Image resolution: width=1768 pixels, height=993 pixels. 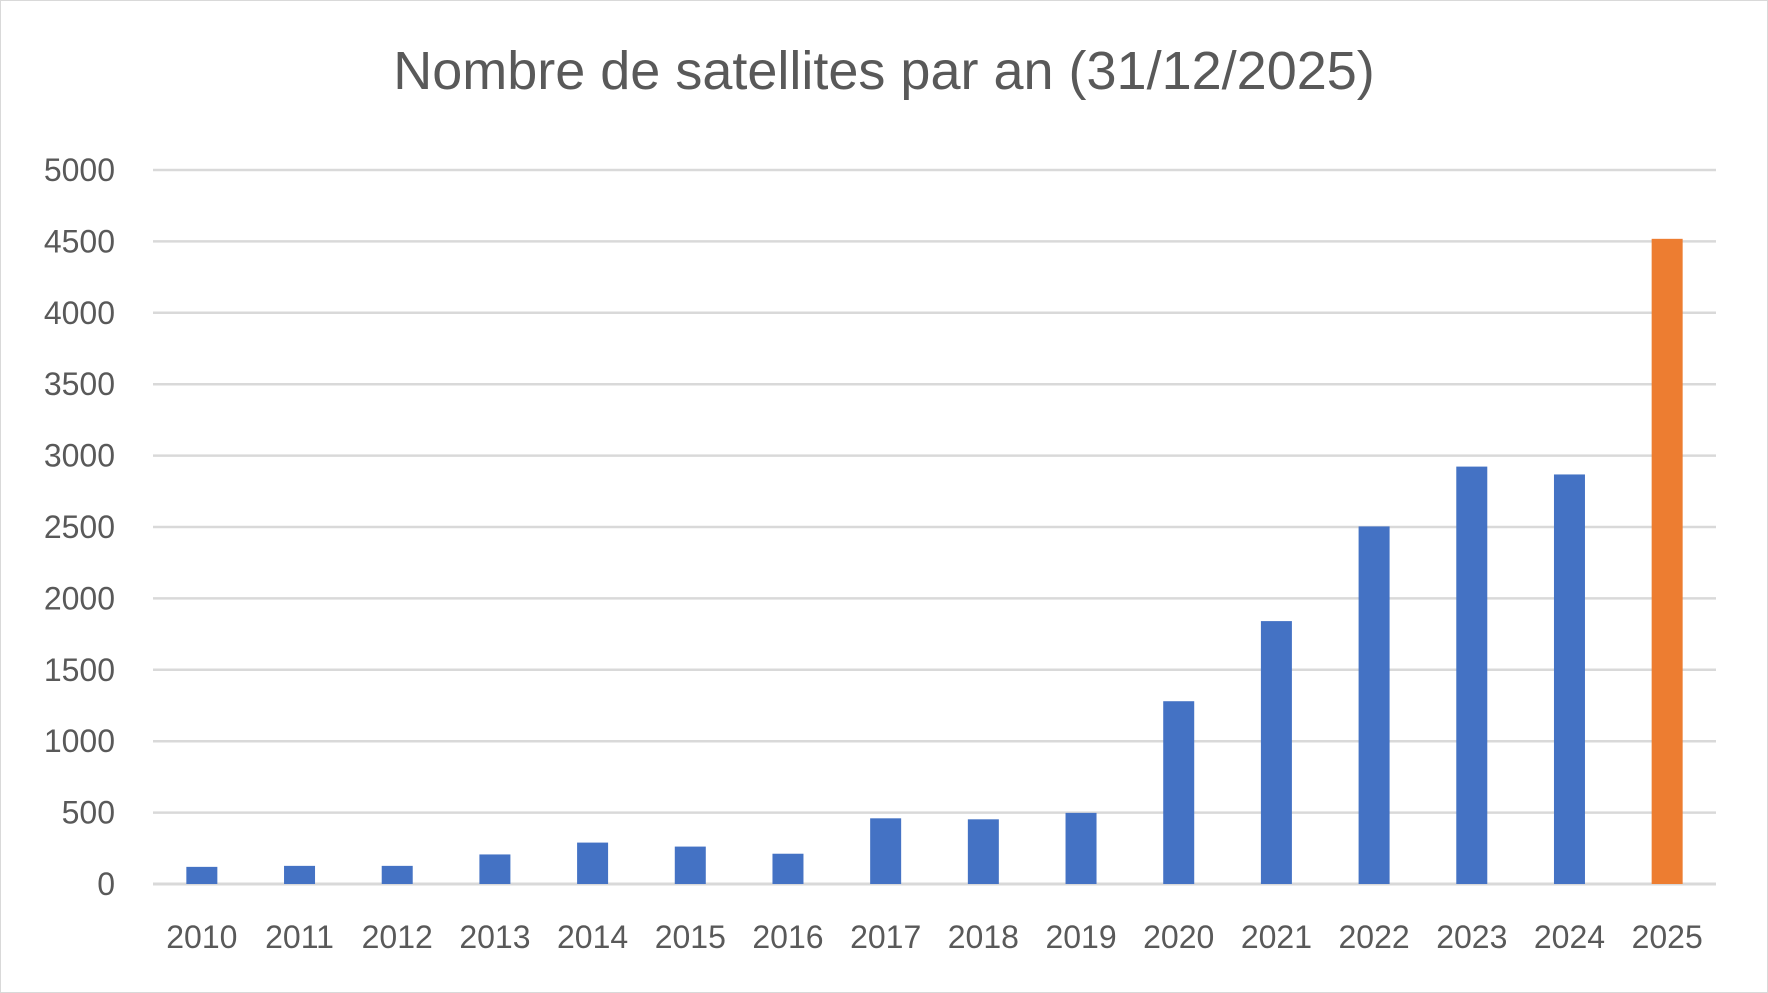 I want to click on bar-2024, so click(x=1569, y=679).